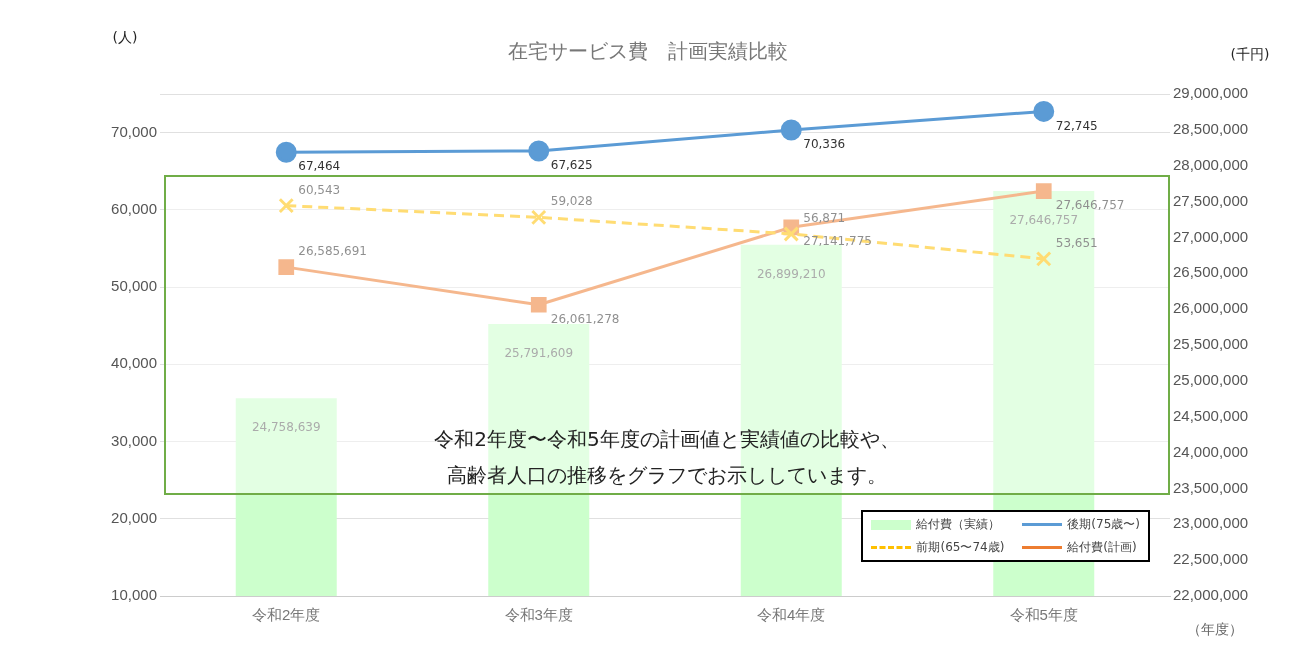 The image size is (1295, 648). I want to click on data-label: 53,651, so click(1076, 243).